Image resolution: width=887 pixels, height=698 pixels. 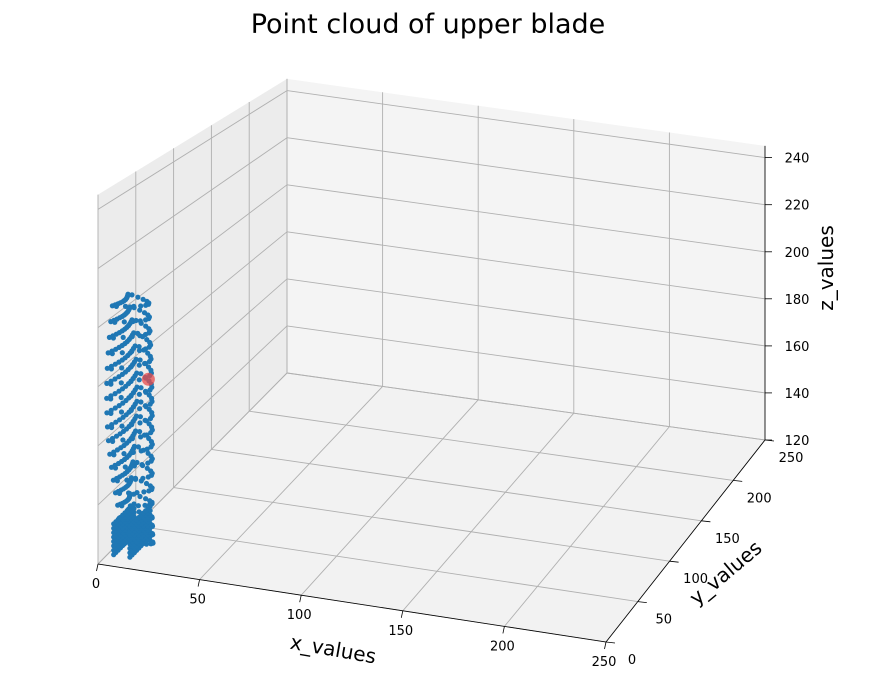 What do you see at coordinates (299, 615) in the screenshot?
I see `x-tick-label: 100` at bounding box center [299, 615].